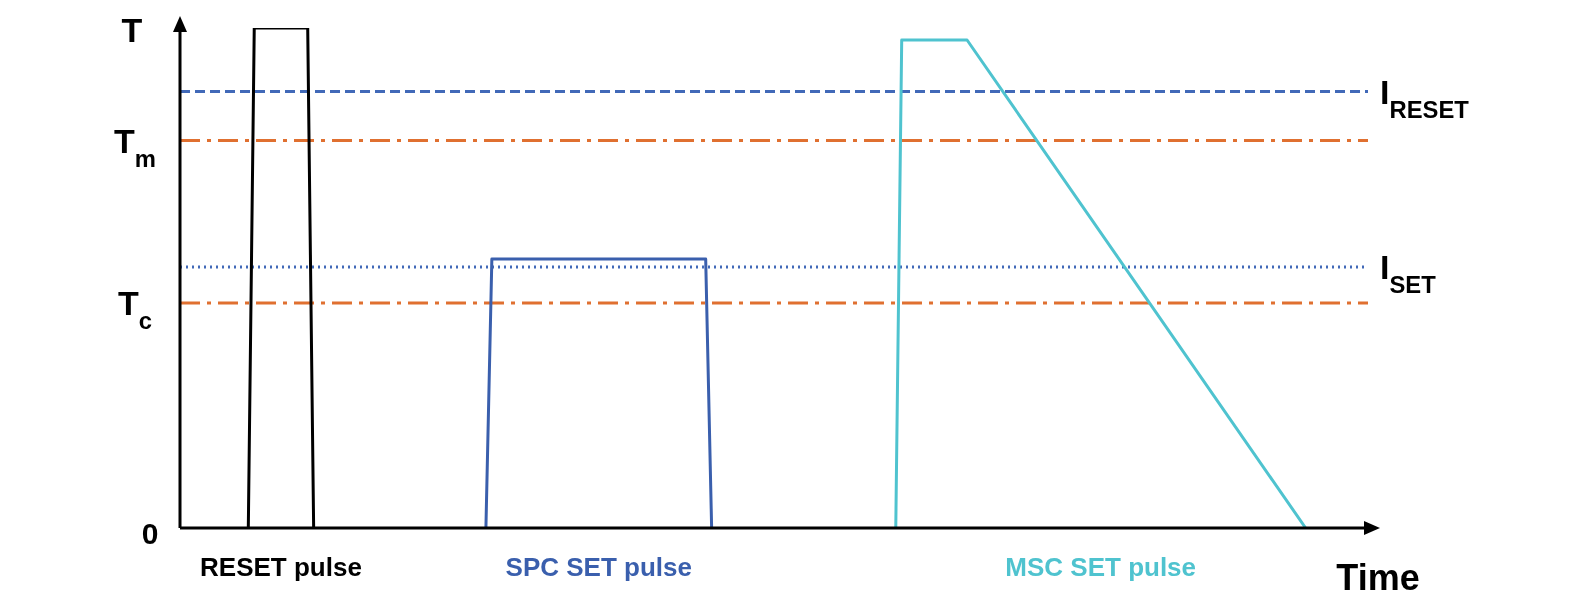 The image size is (1575, 601). I want to click on ref-line-label: I$_{SET}$, so click(1408, 273).